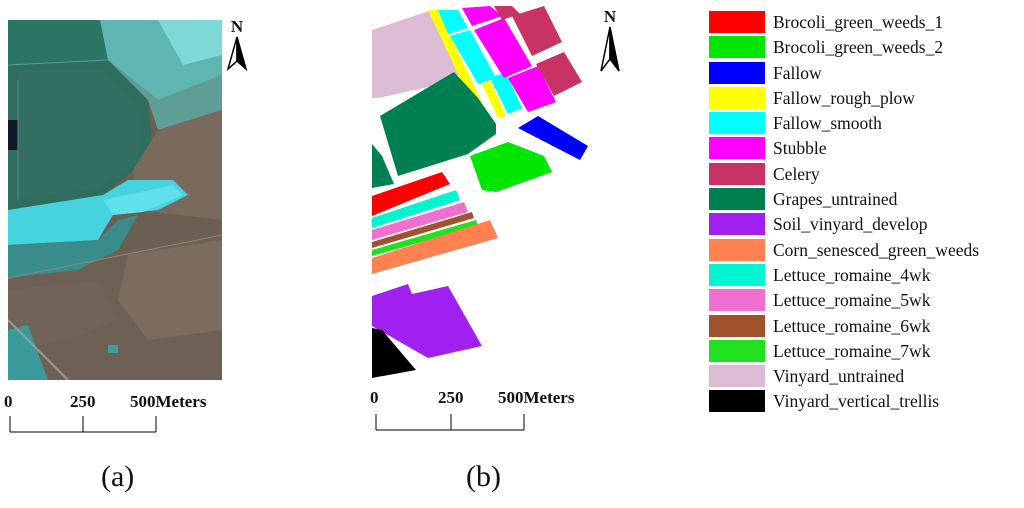 Image resolution: width=1024 pixels, height=508 pixels. I want to click on field-lettuce-romaine-4wk, so click(416, 209).